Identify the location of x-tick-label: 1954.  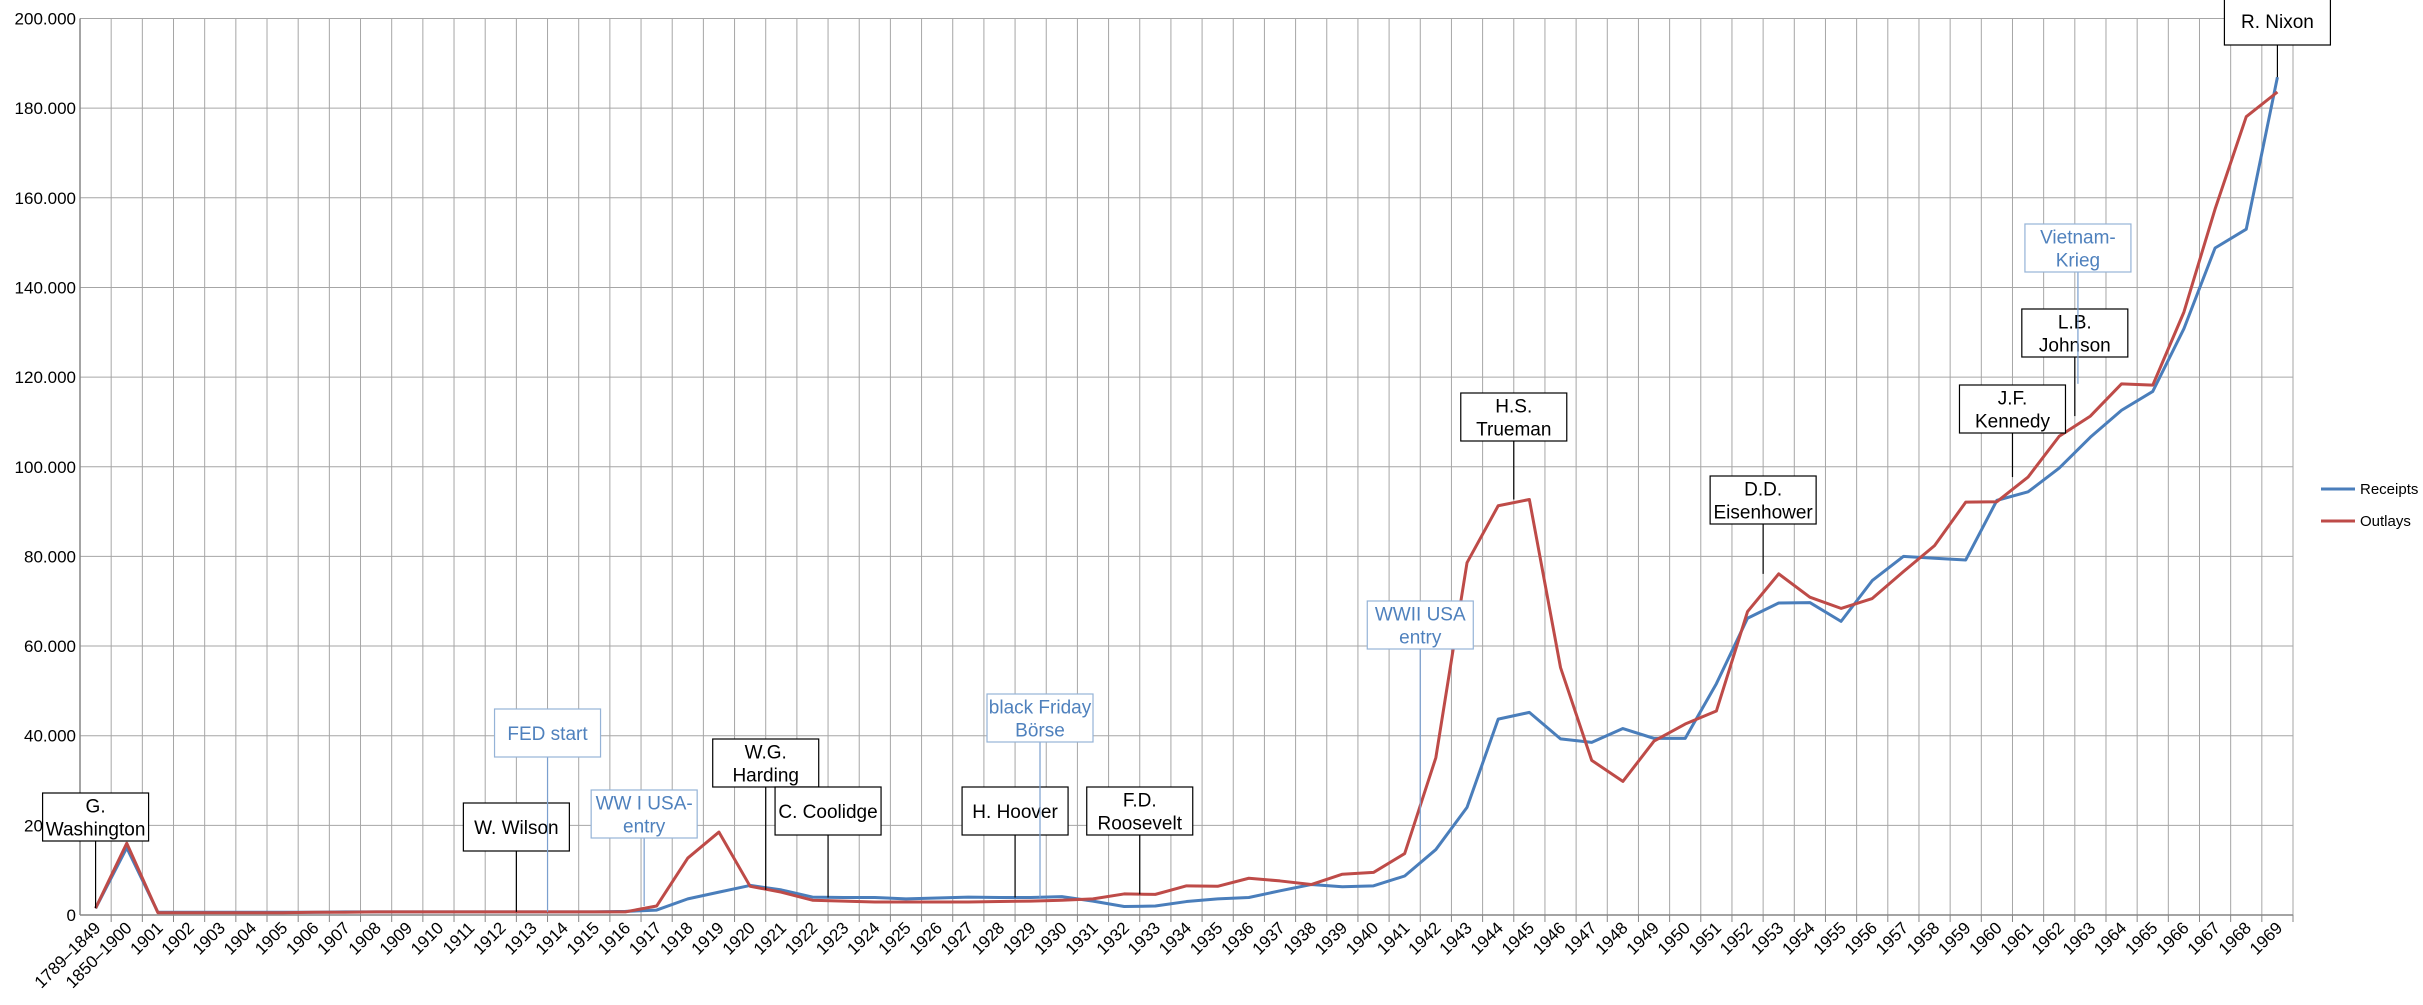
(1799, 938).